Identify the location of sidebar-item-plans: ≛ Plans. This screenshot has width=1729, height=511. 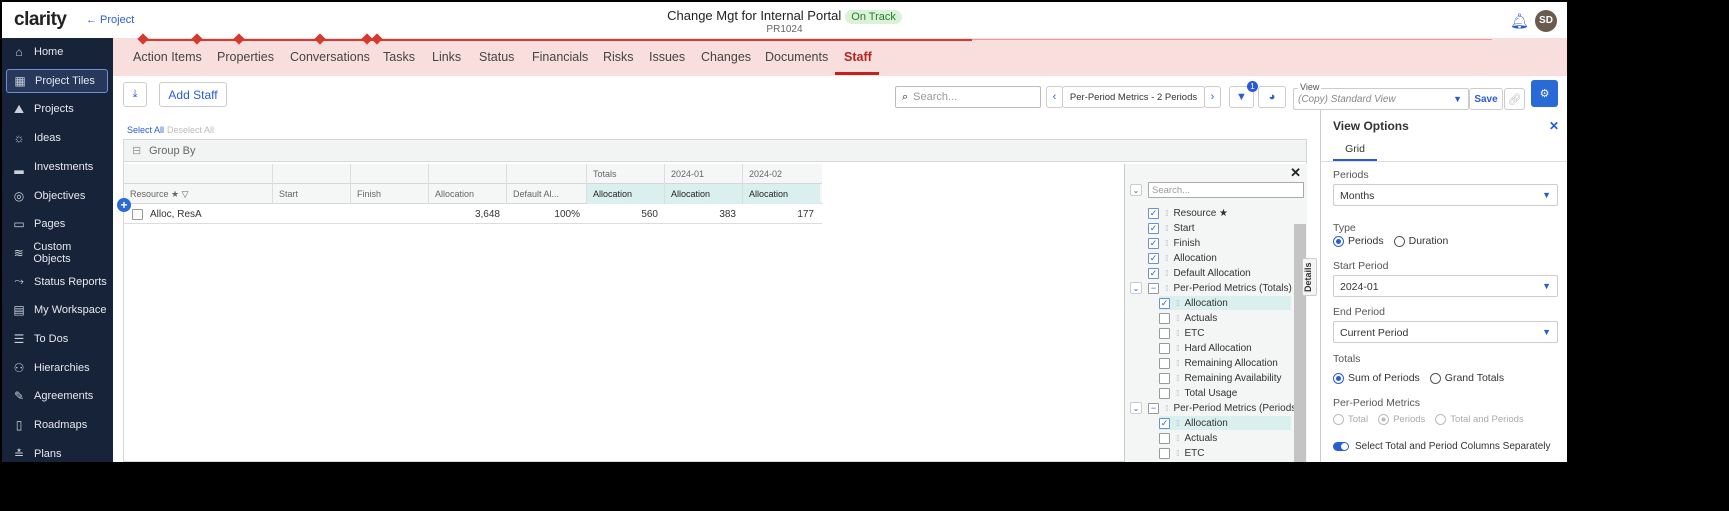
(57, 452).